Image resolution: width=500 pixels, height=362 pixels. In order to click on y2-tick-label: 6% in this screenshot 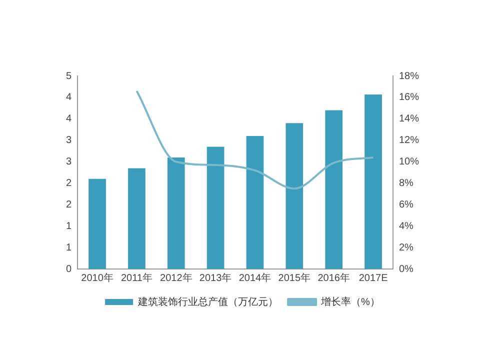, I will do `click(406, 204)`.